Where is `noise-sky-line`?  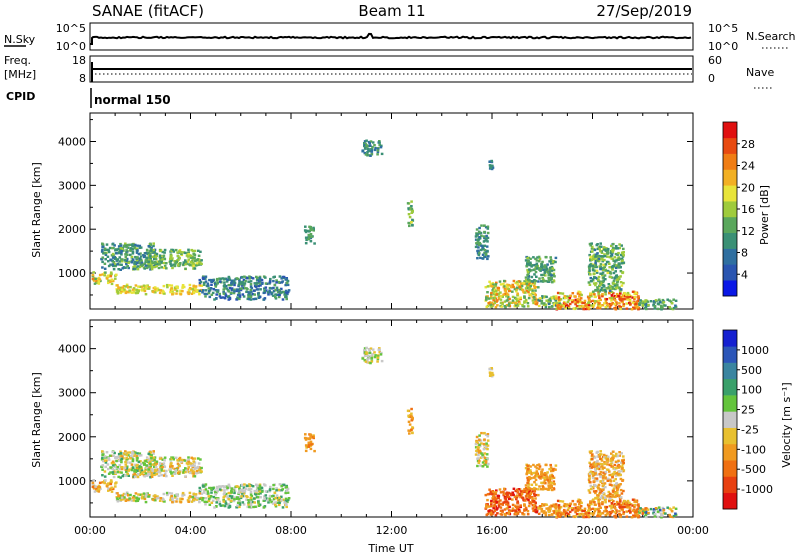 noise-sky-line is located at coordinates (391, 38).